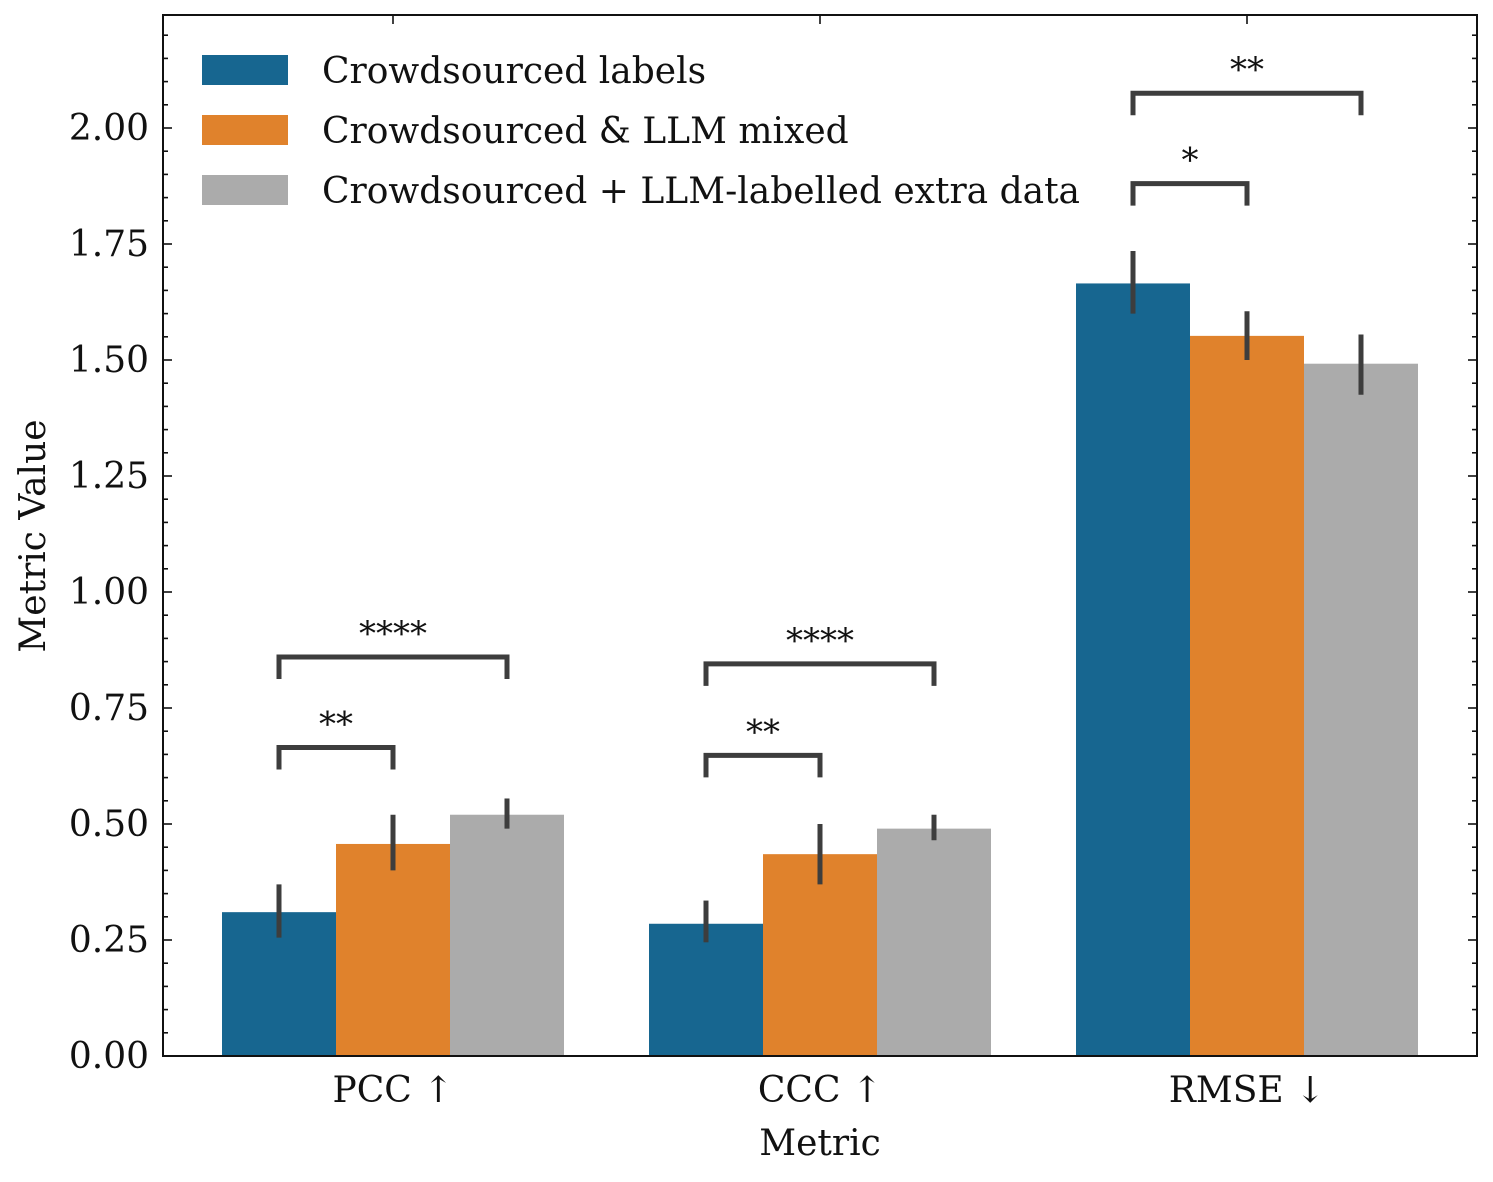 The image size is (1493, 1182). Describe the element at coordinates (33, 535) in the screenshot. I see `y-axis-title: Metric Value` at that location.